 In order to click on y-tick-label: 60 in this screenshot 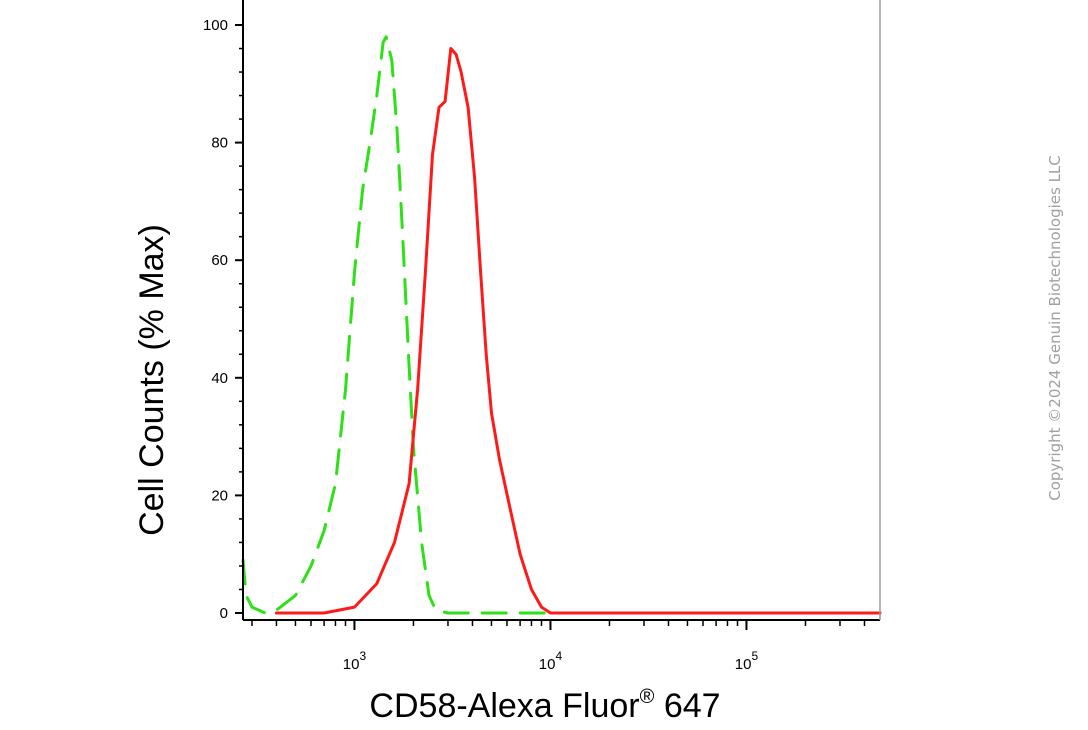, I will do `click(219, 260)`.